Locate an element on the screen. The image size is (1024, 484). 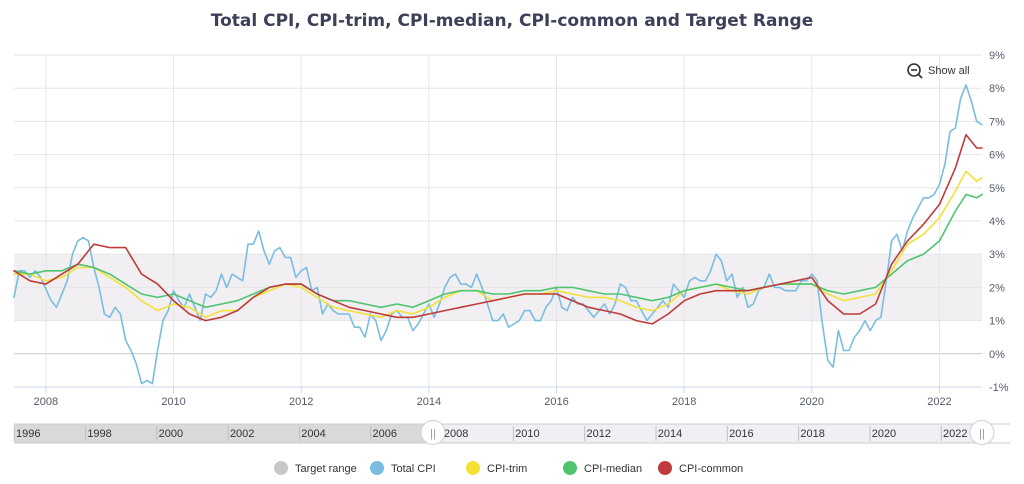
y-tick-label: 1% is located at coordinates (997, 322).